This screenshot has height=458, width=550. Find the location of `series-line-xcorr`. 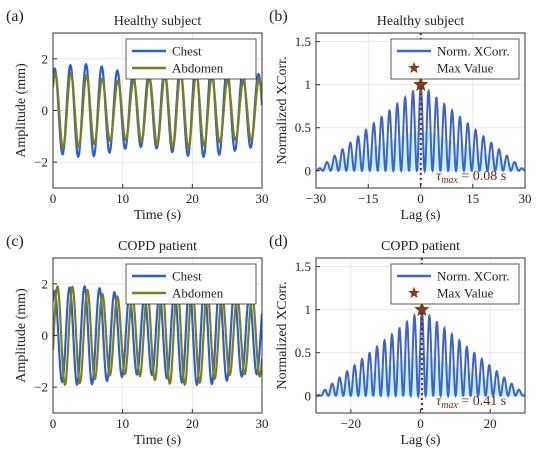

series-line-xcorr is located at coordinates (420, 352).